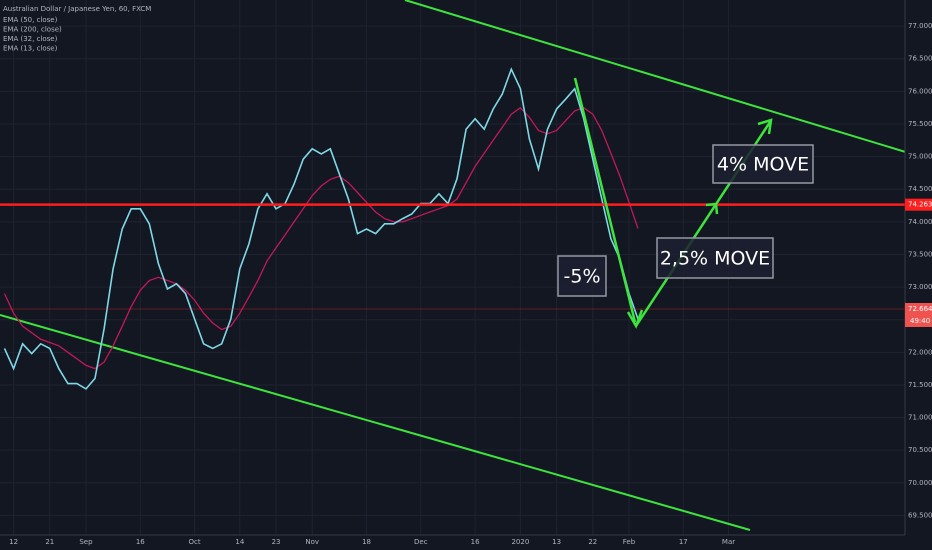  What do you see at coordinates (30, 20) in the screenshot?
I see `legend-entry: EMA (50, close)` at bounding box center [30, 20].